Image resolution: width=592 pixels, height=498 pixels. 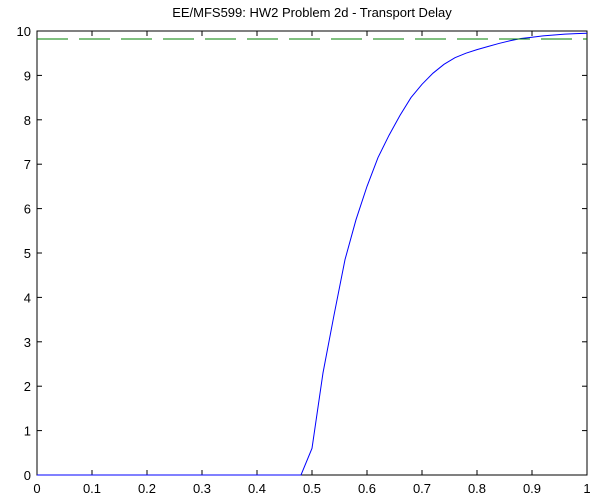 I want to click on y-tick-label: 10, so click(x=24, y=31).